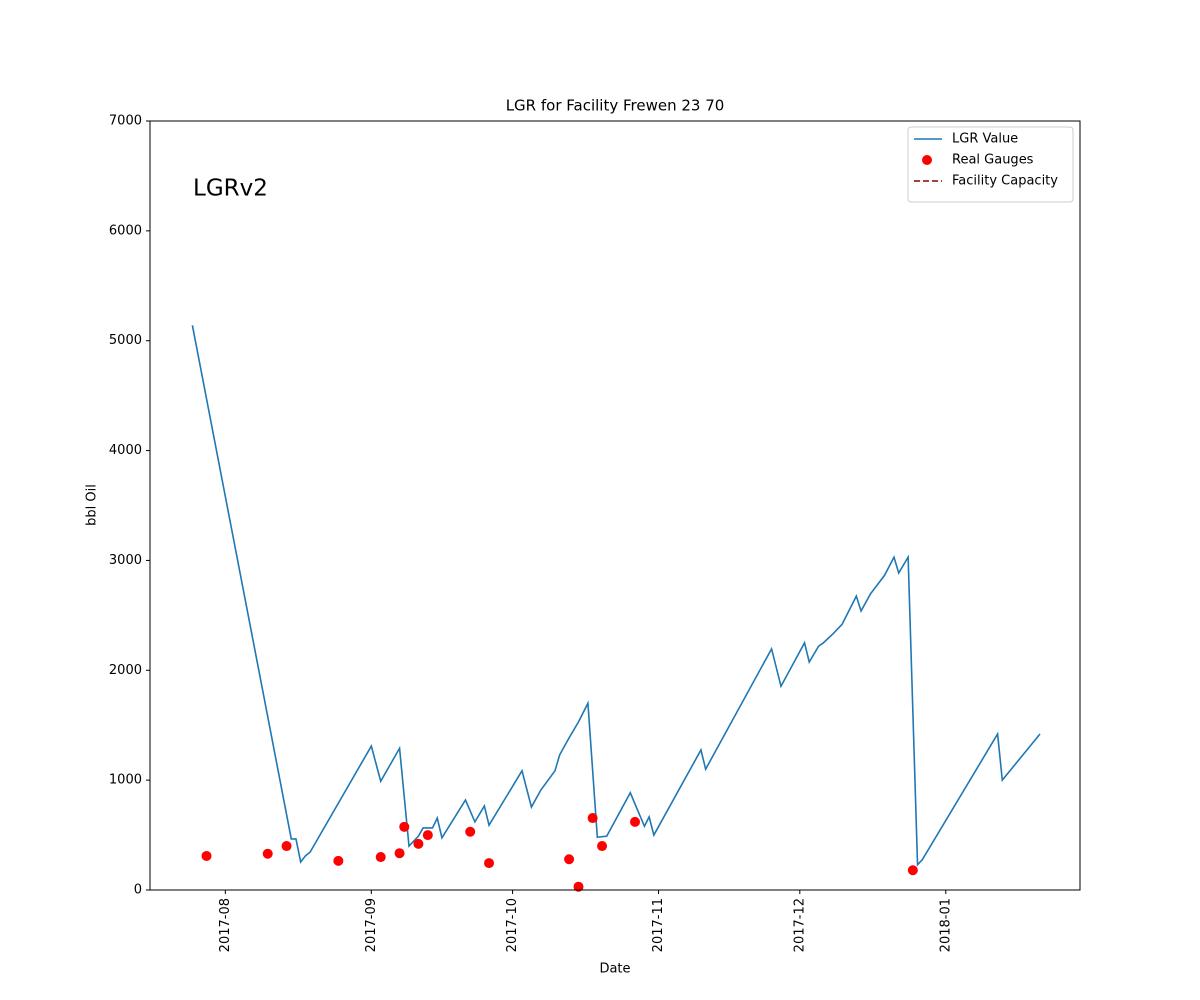  Describe the element at coordinates (1005, 181) in the screenshot. I see `legend-label: Facility Capacity` at that location.